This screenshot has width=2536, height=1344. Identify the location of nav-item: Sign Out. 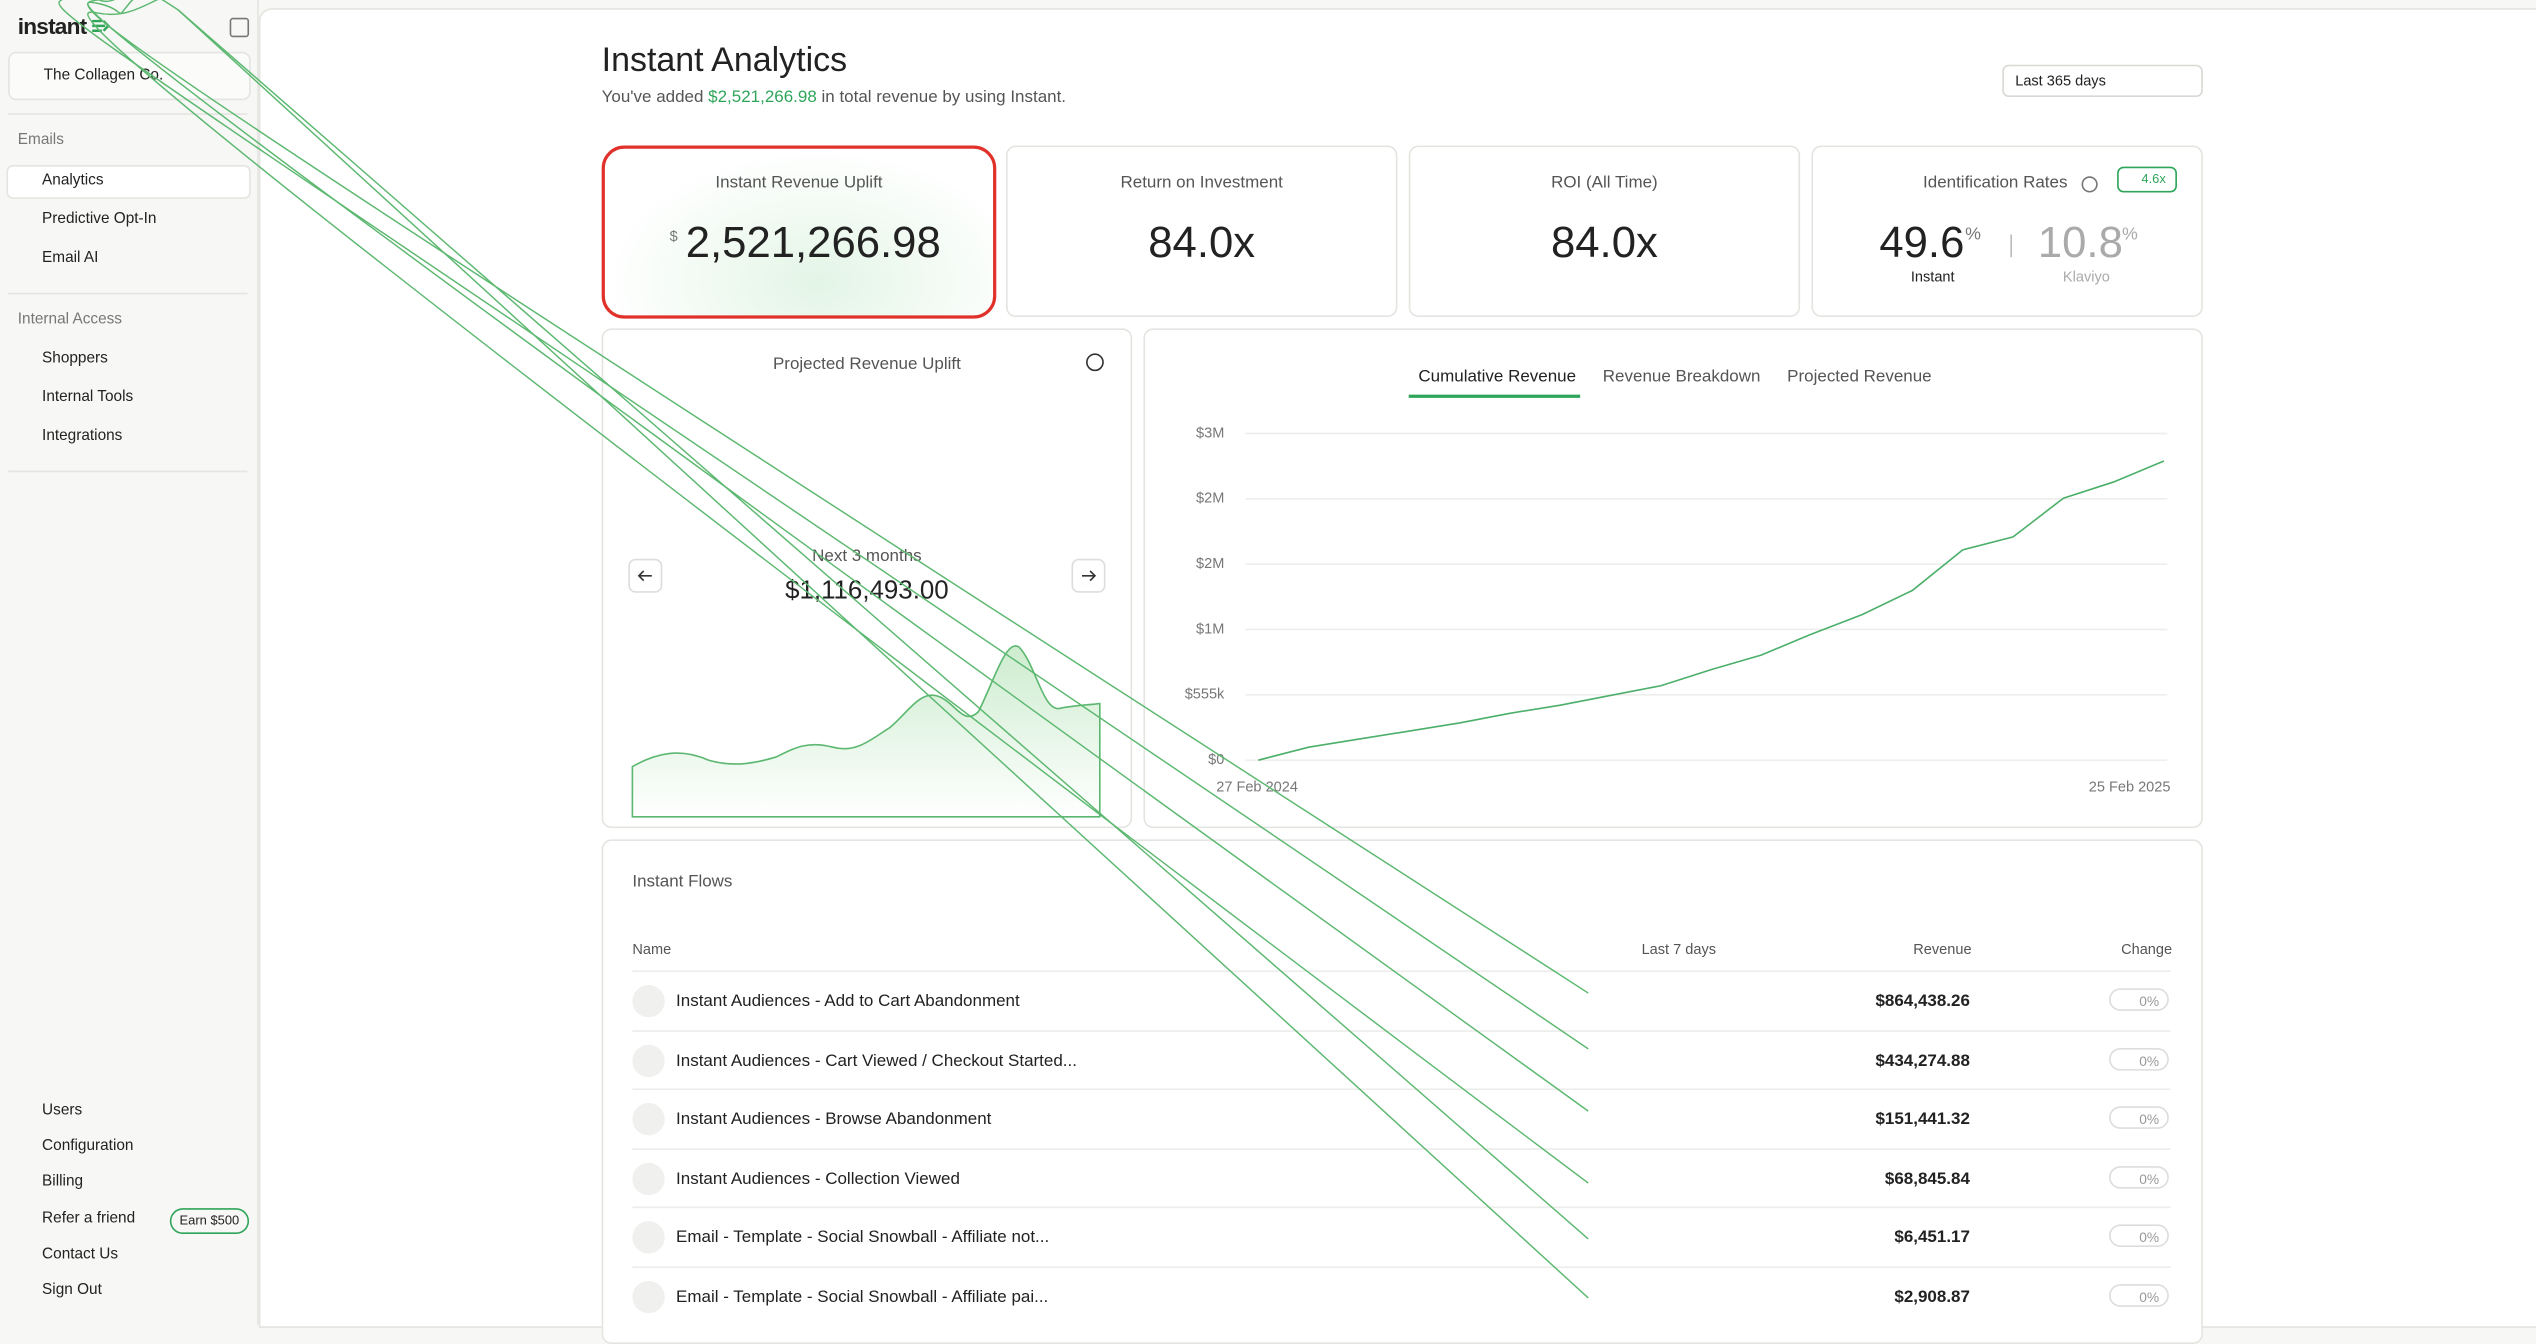
(72, 1289).